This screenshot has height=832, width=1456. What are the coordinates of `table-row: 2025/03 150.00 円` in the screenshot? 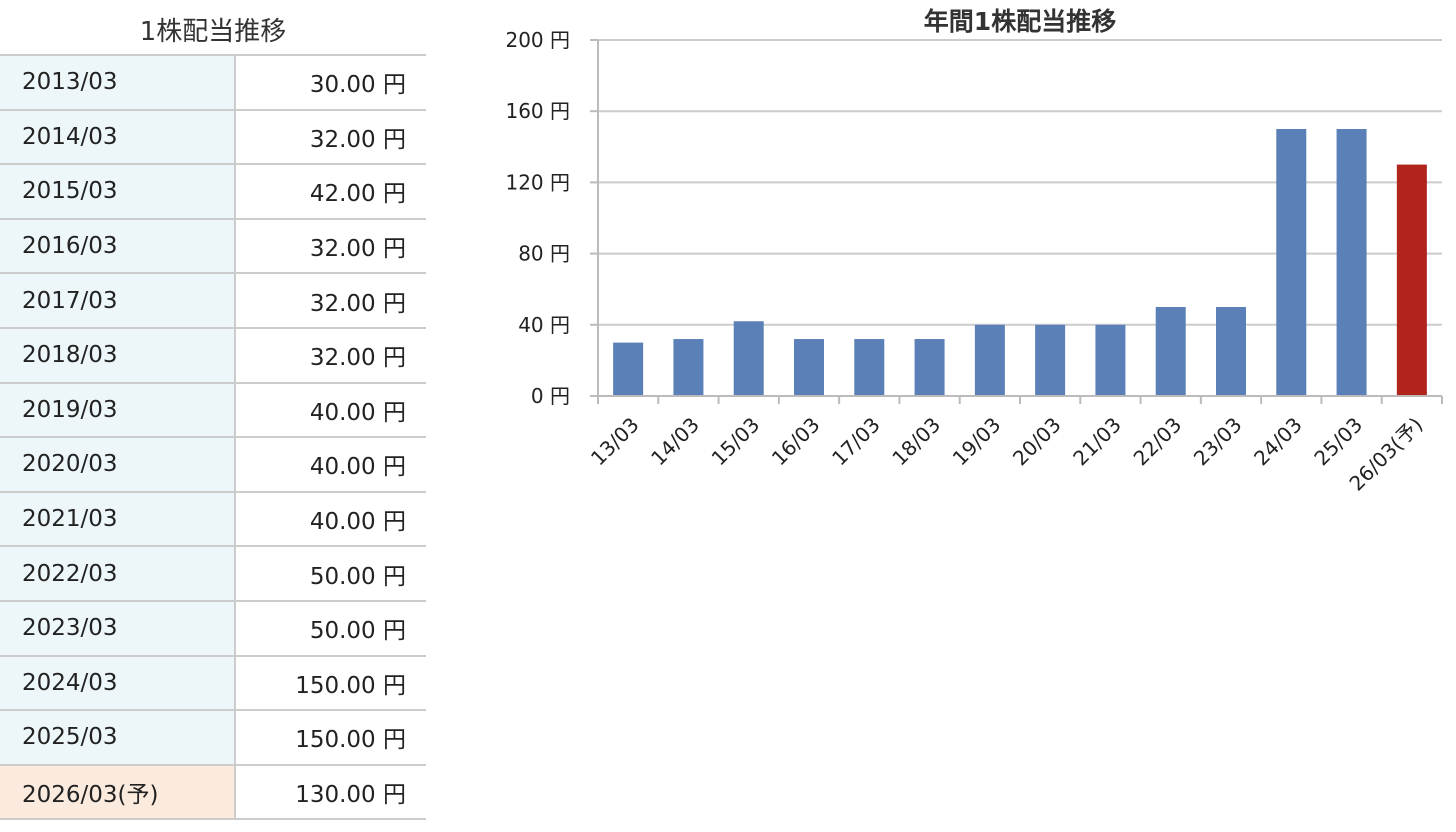 It's located at (213, 738).